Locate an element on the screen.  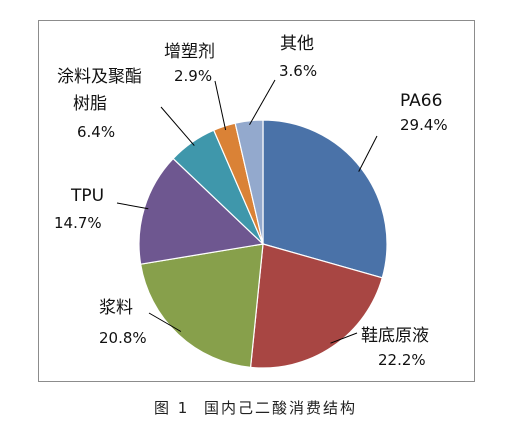
slice-label: 树脂 is located at coordinates (90, 104).